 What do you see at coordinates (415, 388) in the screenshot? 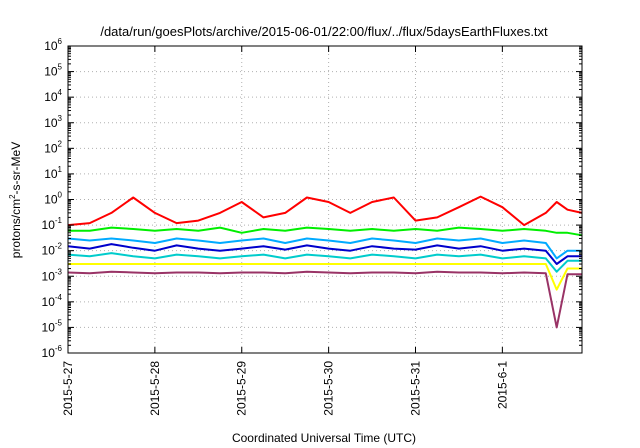
I see `x-tick-label: 2015-5-31` at bounding box center [415, 388].